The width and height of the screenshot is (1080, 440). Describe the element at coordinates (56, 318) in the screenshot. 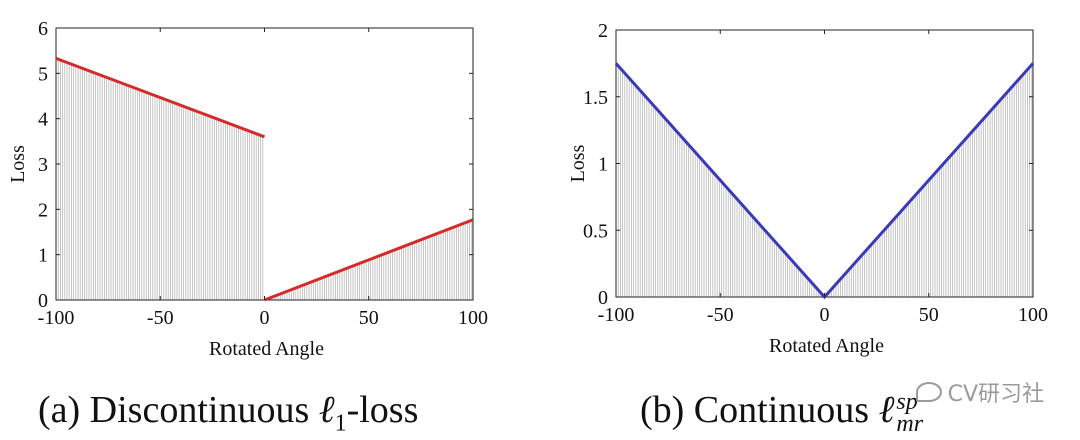

I see `x-tick-label-a: -100` at that location.